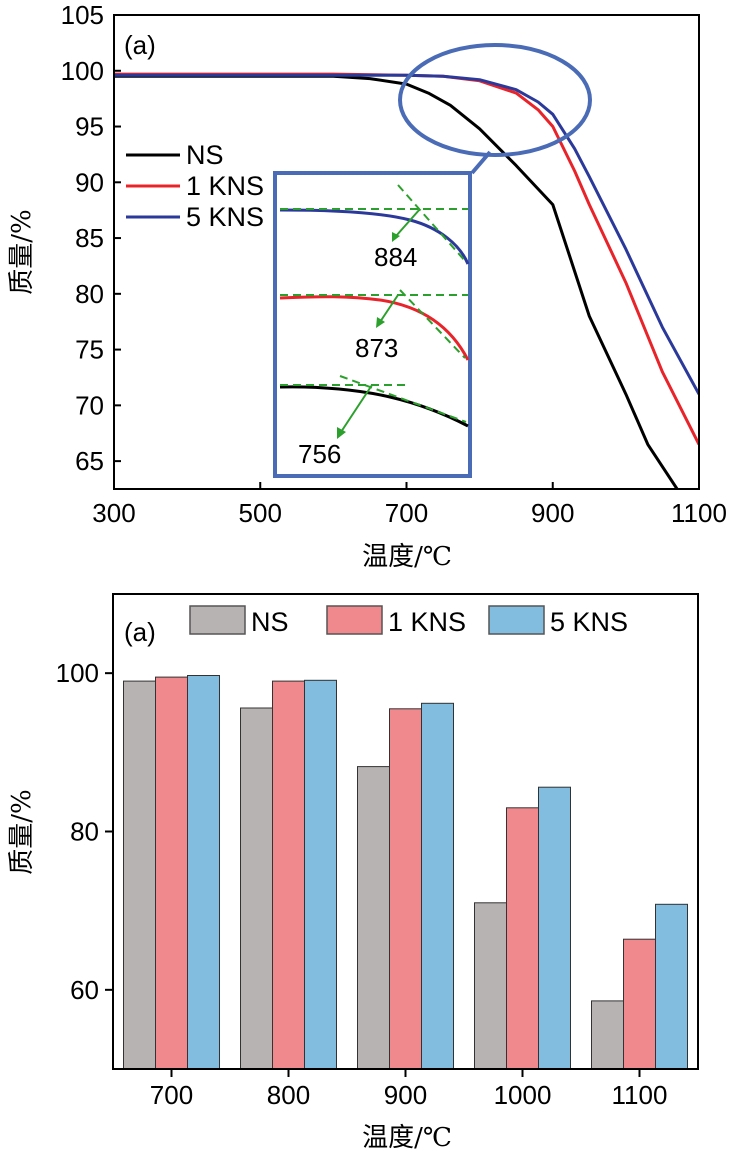  I want to click on inset-arrow-5kns, so click(408, 222).